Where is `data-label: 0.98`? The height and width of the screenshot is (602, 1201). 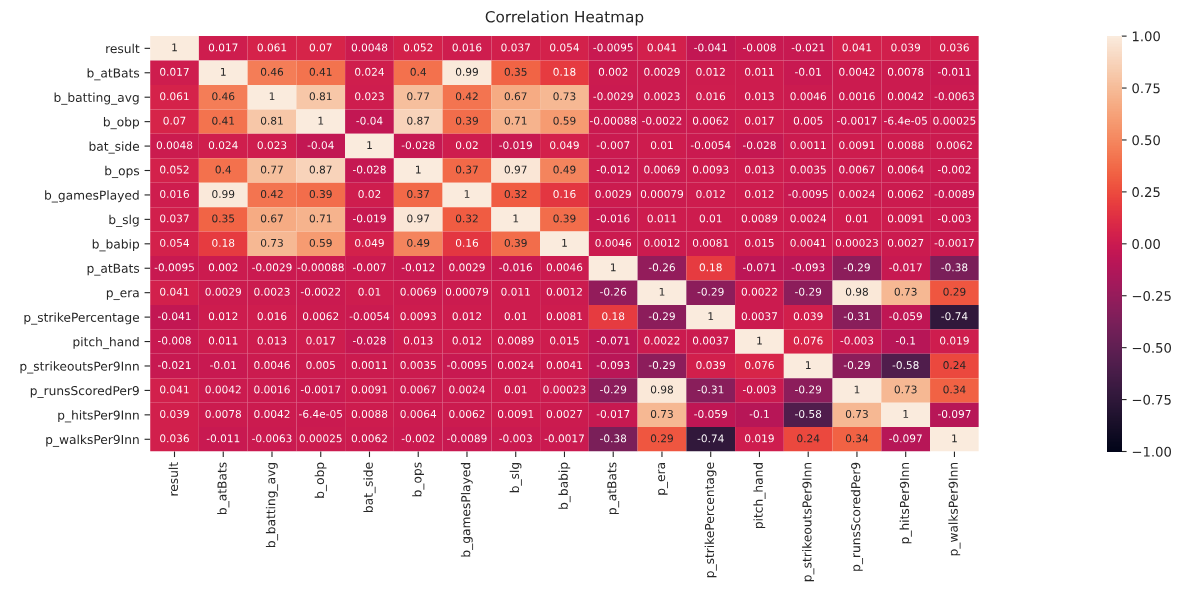
data-label: 0.98 is located at coordinates (856, 291).